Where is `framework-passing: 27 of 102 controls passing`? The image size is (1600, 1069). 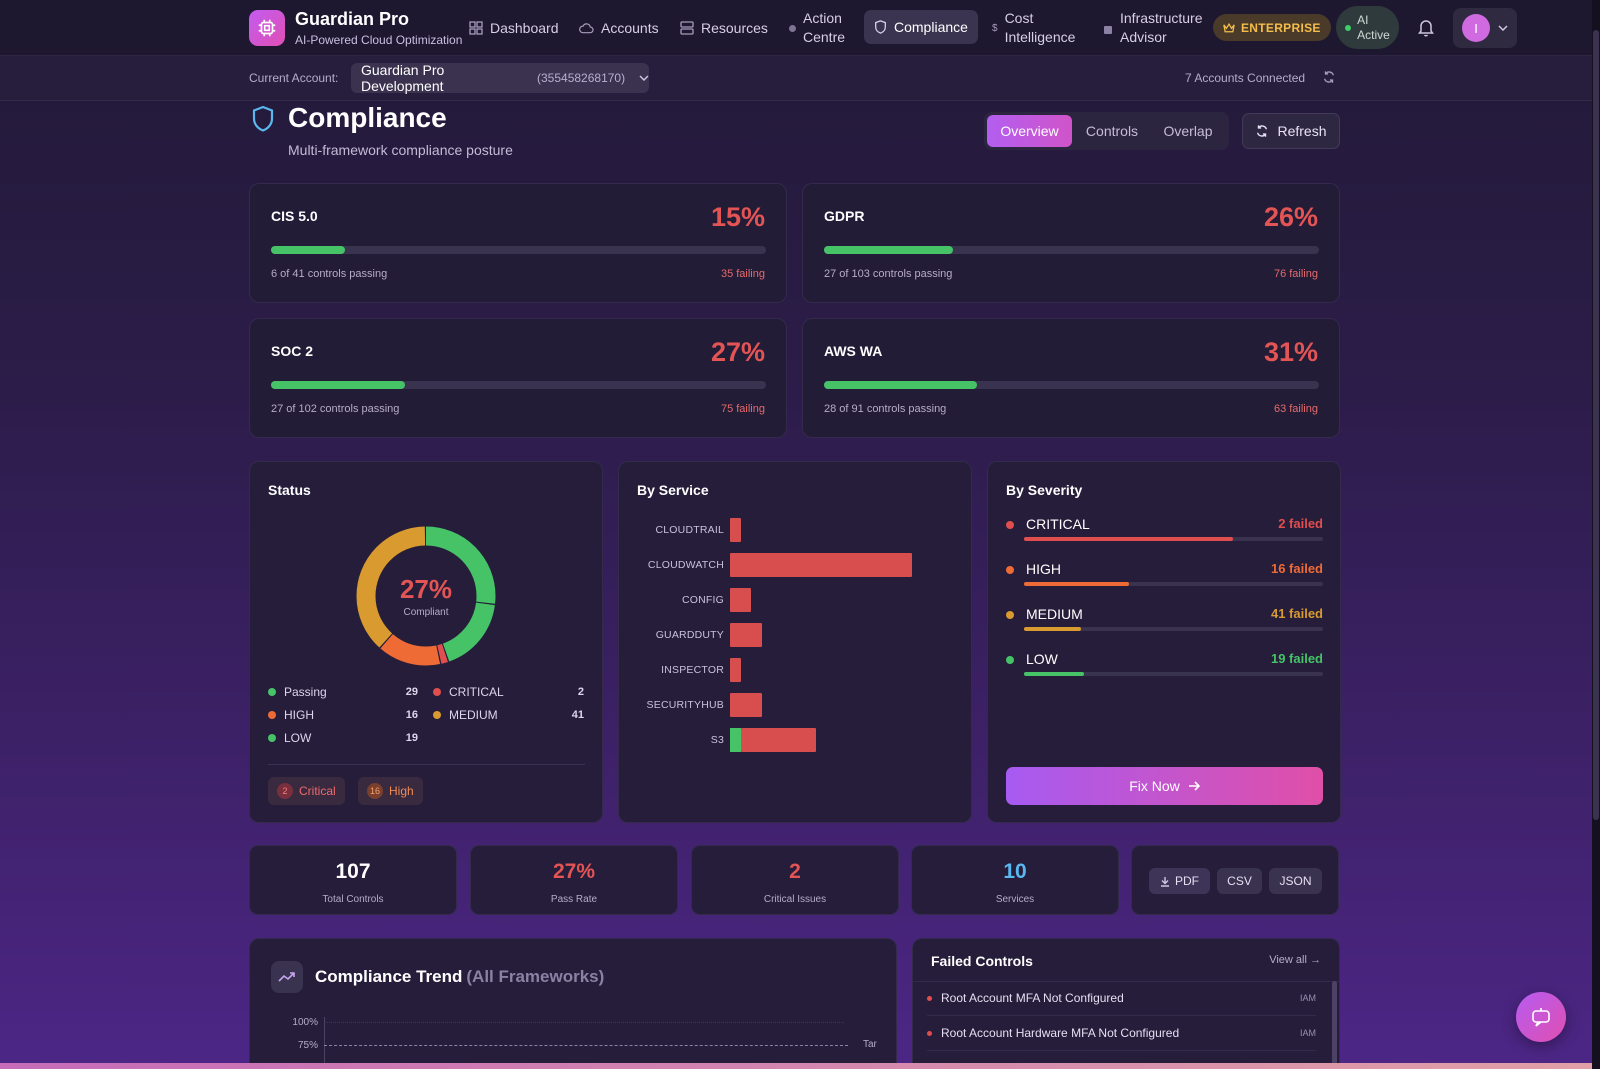
framework-passing: 27 of 102 controls passing is located at coordinates (335, 409).